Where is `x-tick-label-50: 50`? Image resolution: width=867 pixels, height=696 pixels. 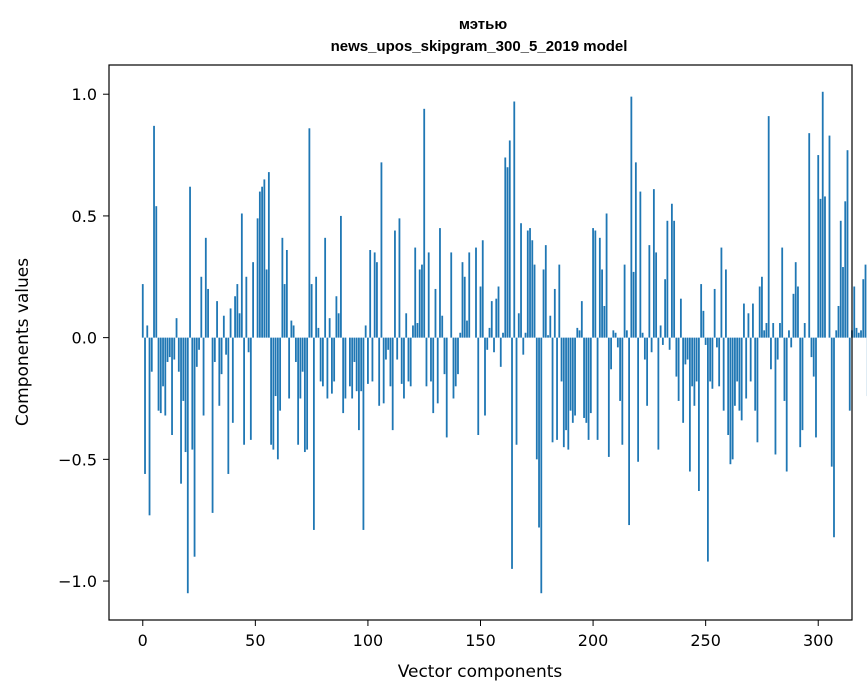
x-tick-label-50: 50 is located at coordinates (255, 640).